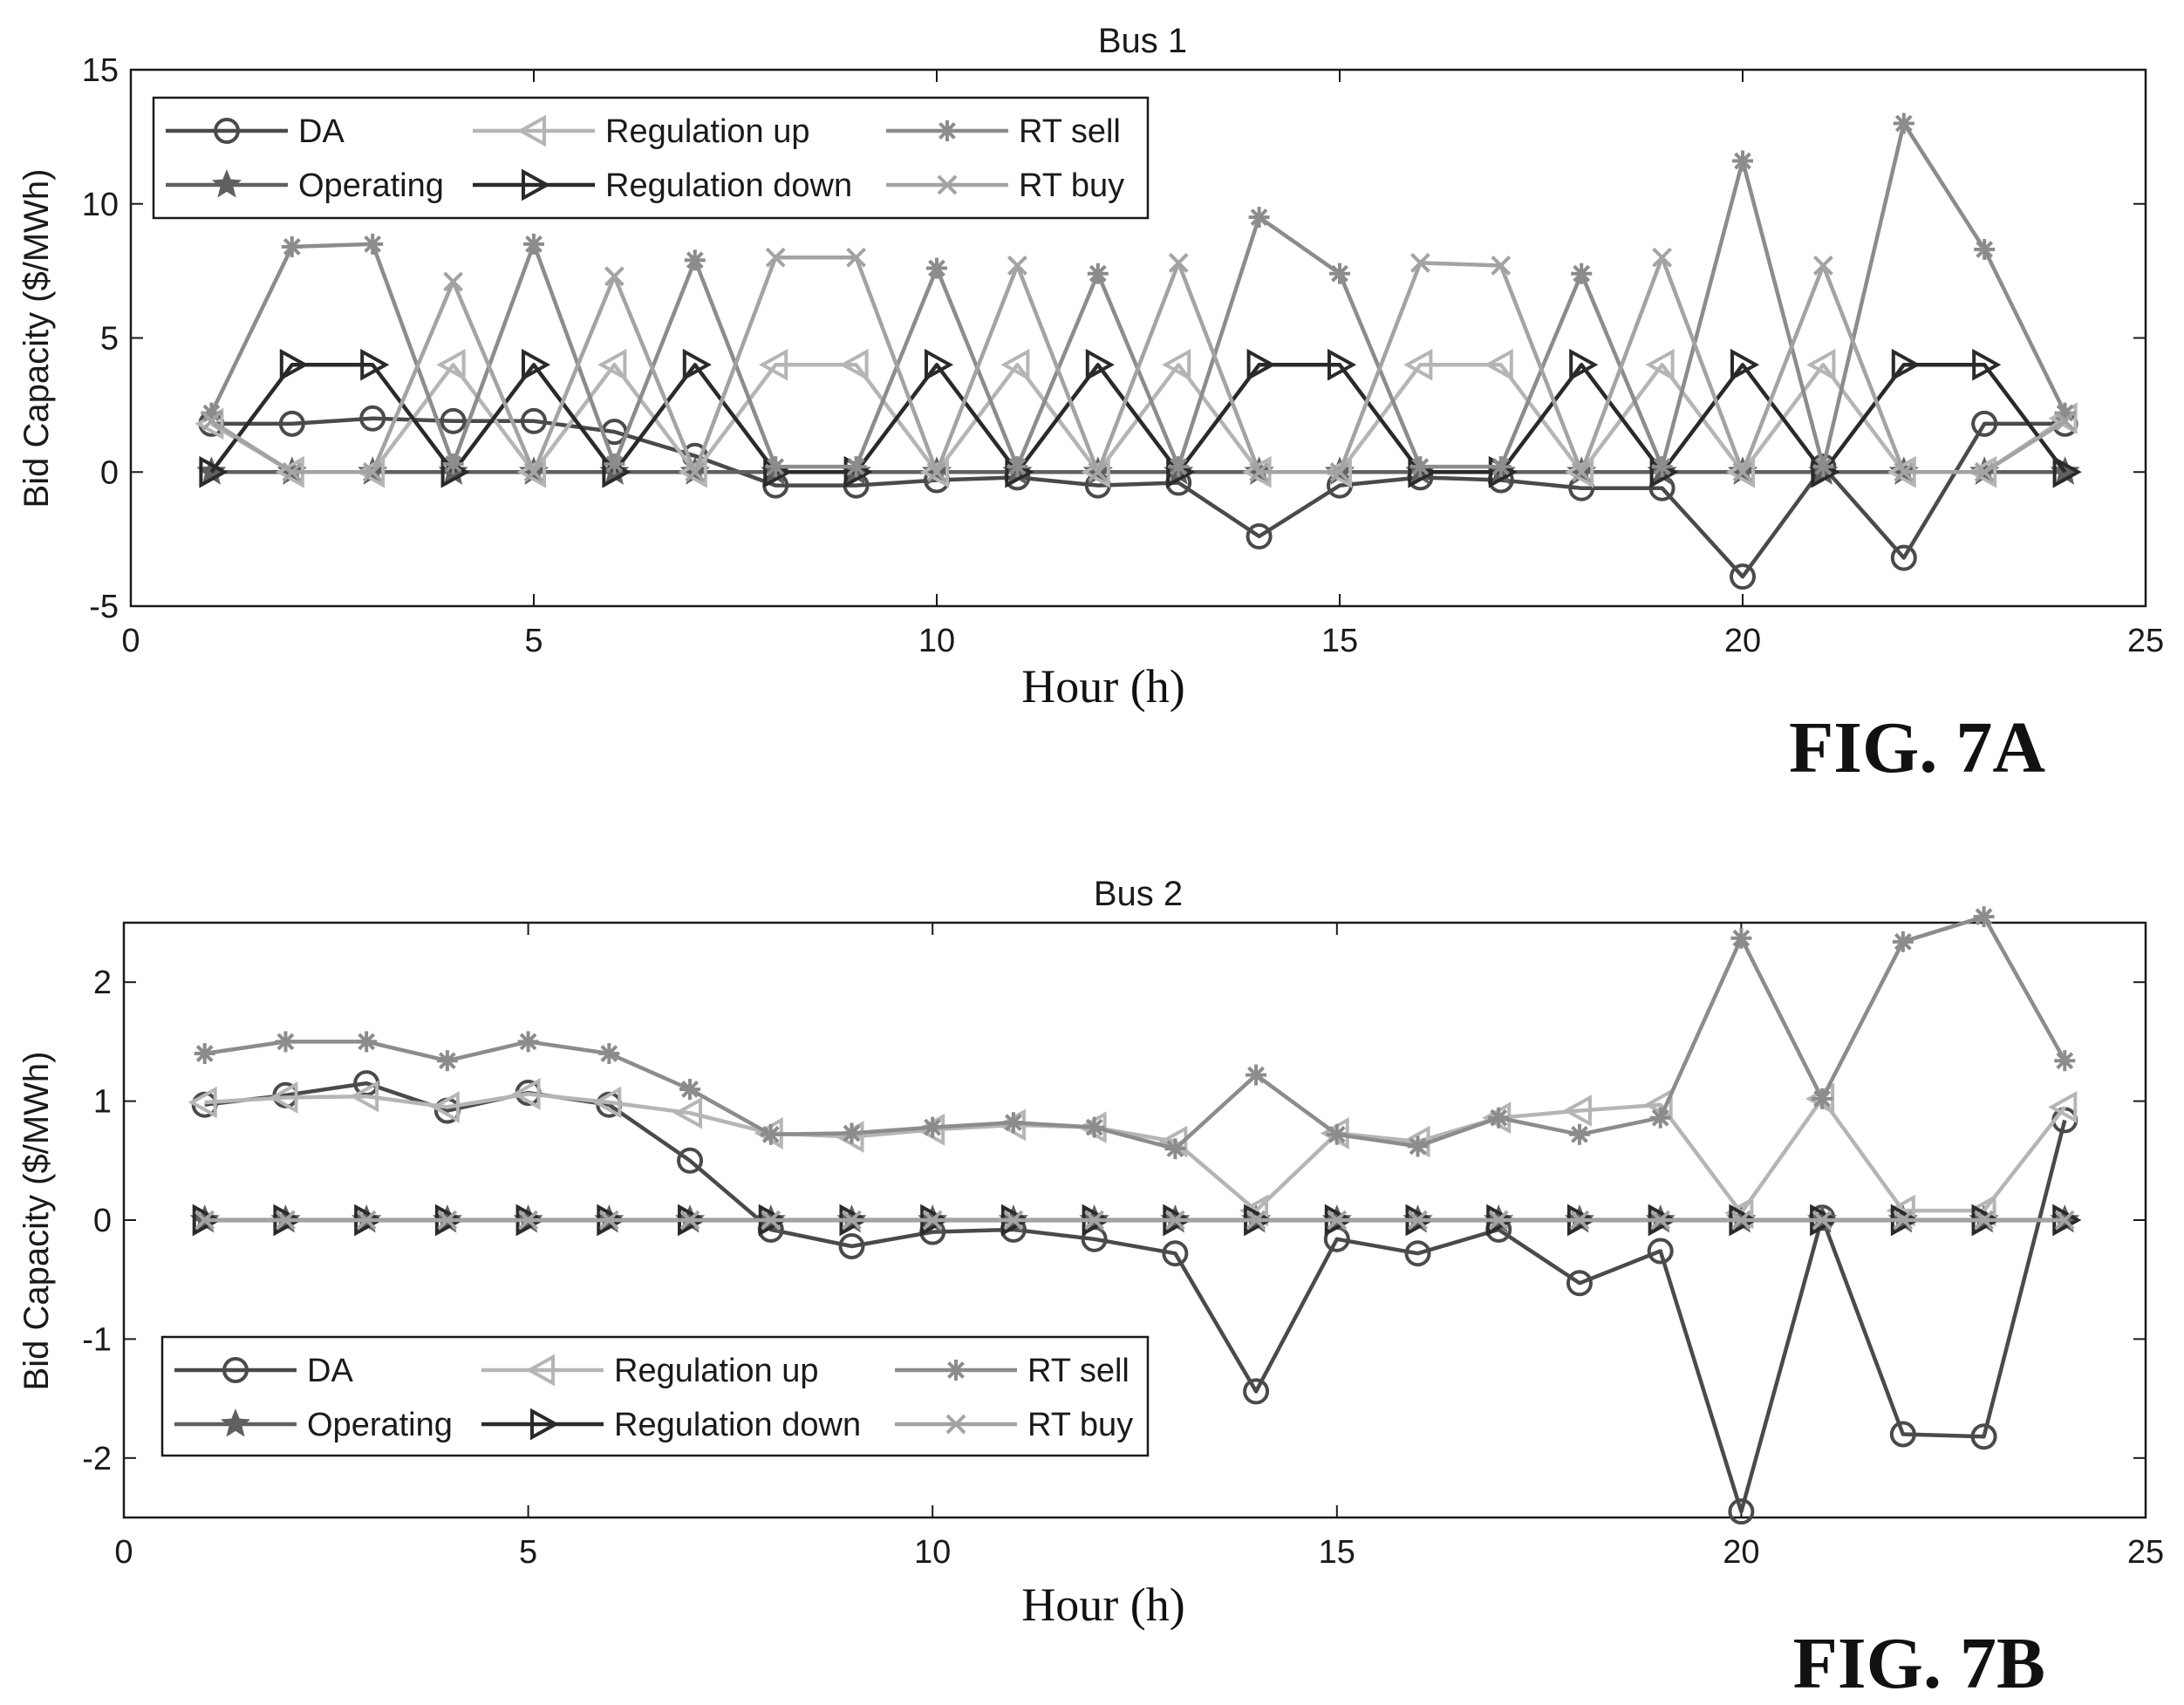 The width and height of the screenshot is (2184, 1705). I want to click on legend-item: RT buy, so click(1014, 1425).